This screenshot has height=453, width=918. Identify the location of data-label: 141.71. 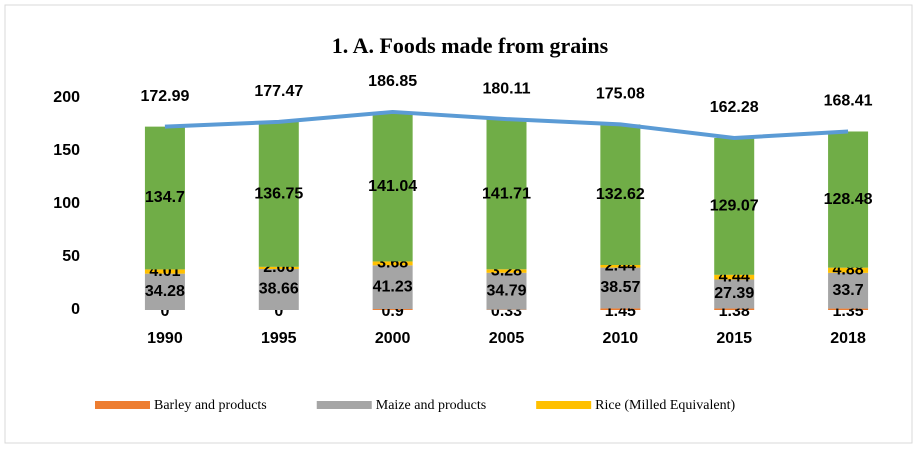
(506, 193).